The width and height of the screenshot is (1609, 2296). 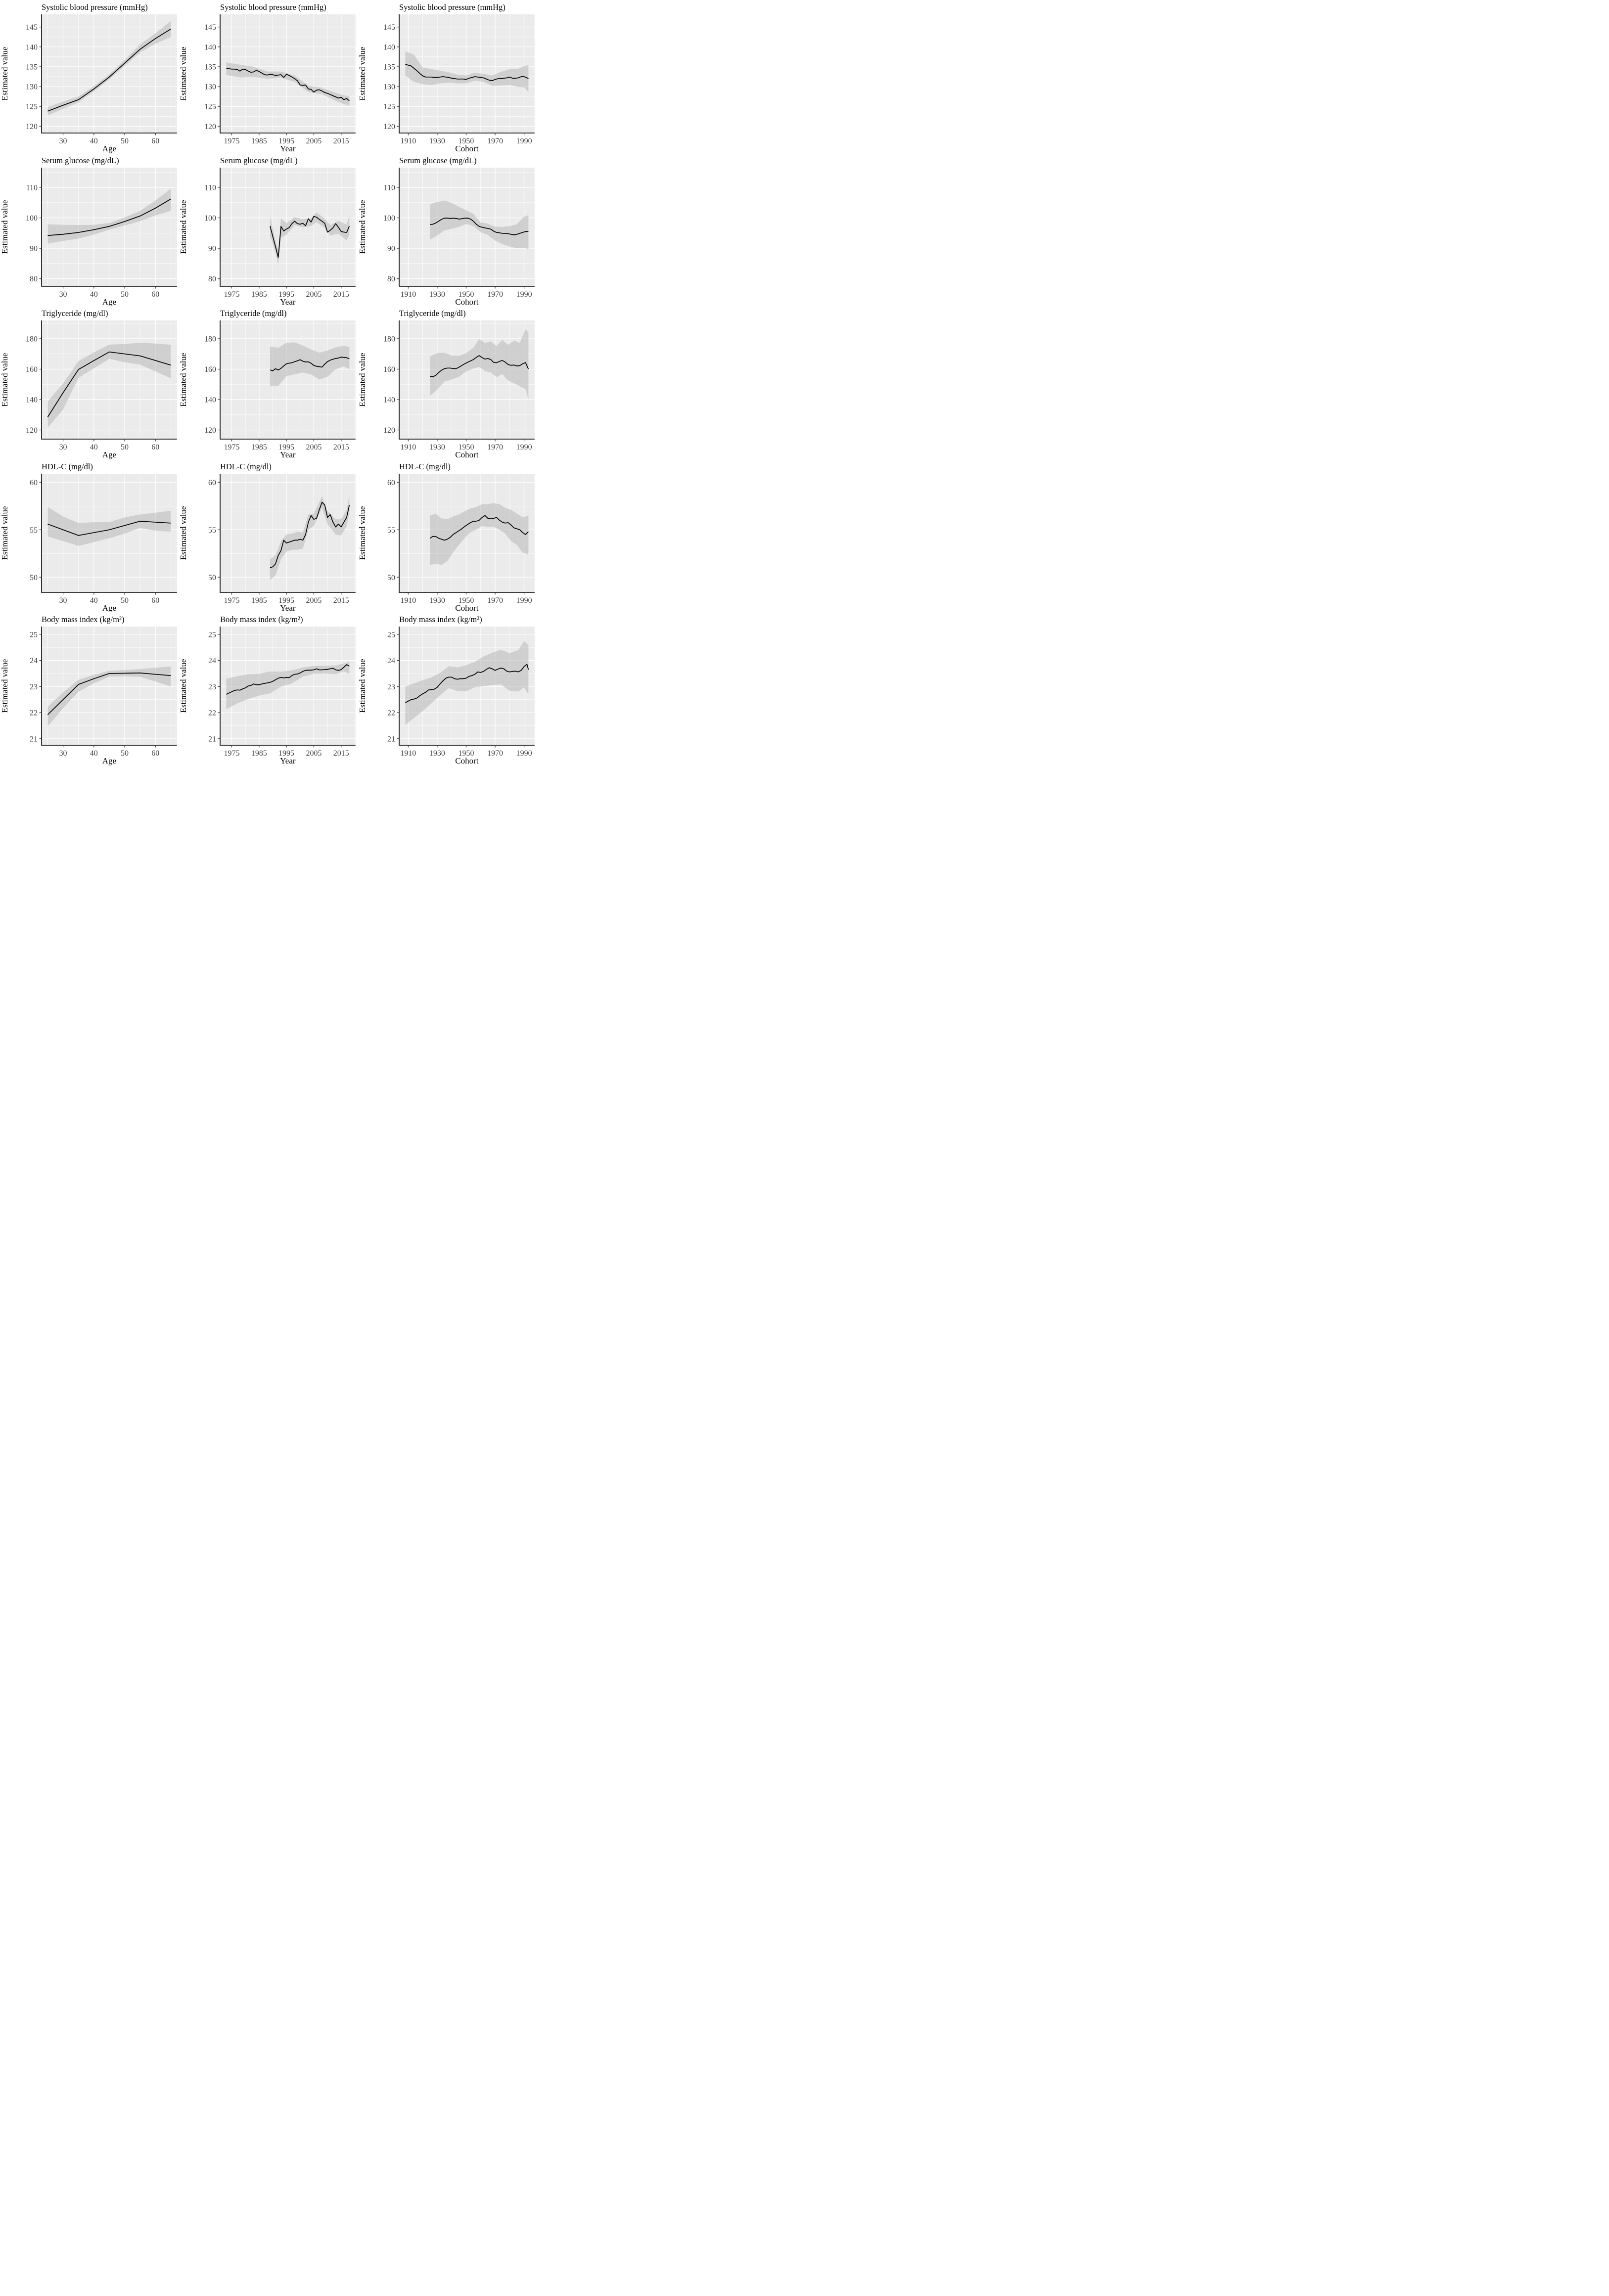 What do you see at coordinates (155, 447) in the screenshot?
I see `x-tick-label: 60` at bounding box center [155, 447].